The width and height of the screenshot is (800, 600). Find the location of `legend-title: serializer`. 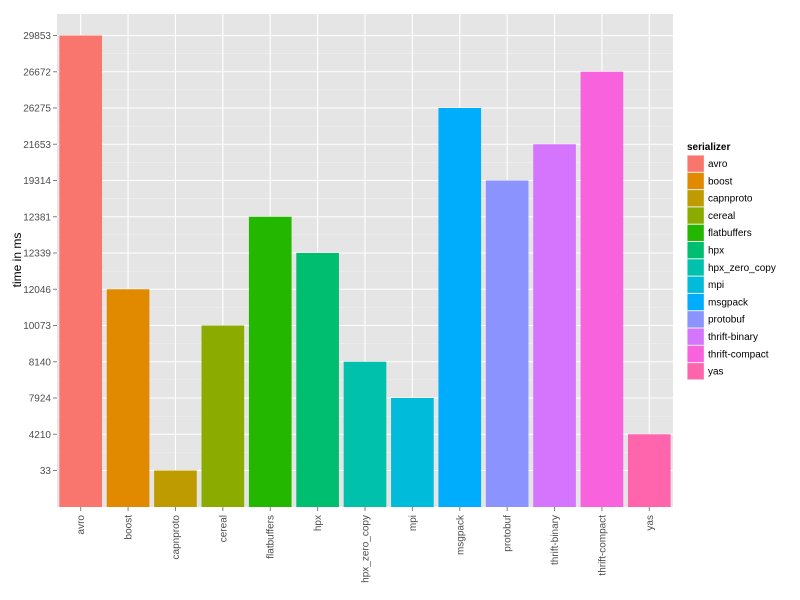

legend-title: serializer is located at coordinates (708, 147).